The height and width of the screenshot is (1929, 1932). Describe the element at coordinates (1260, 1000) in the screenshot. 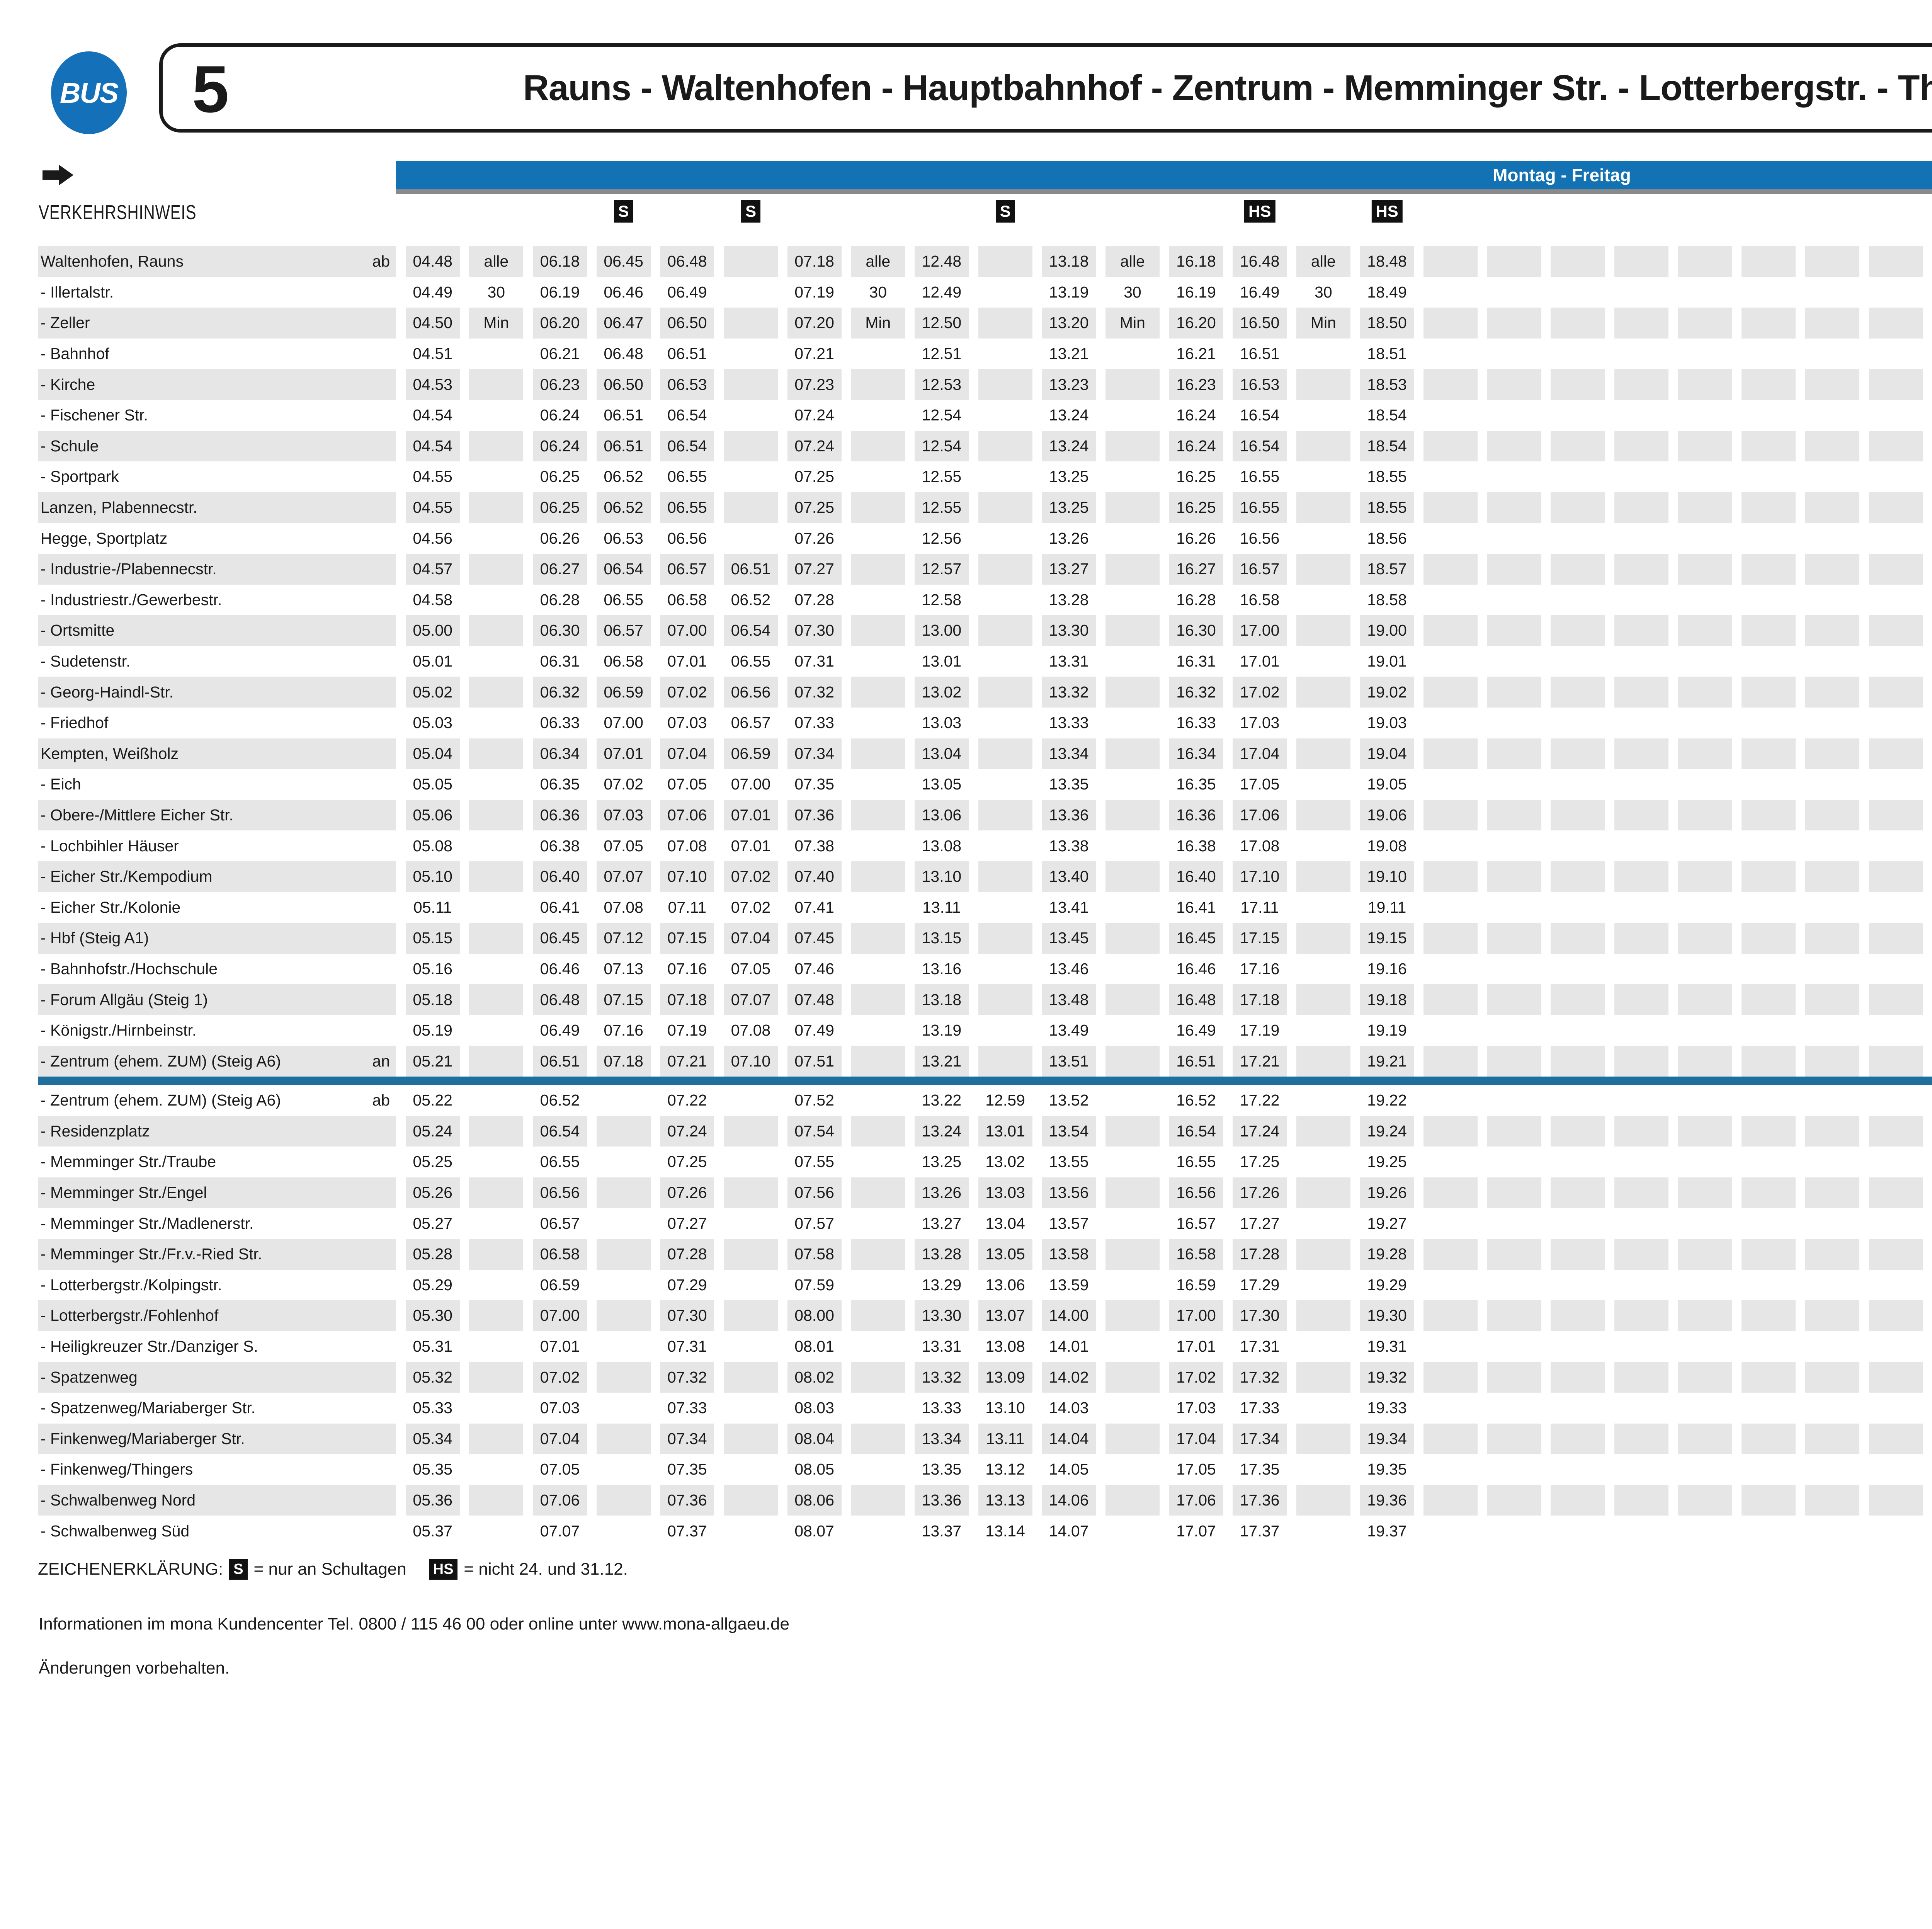

I see `time-cell: 17.18` at that location.